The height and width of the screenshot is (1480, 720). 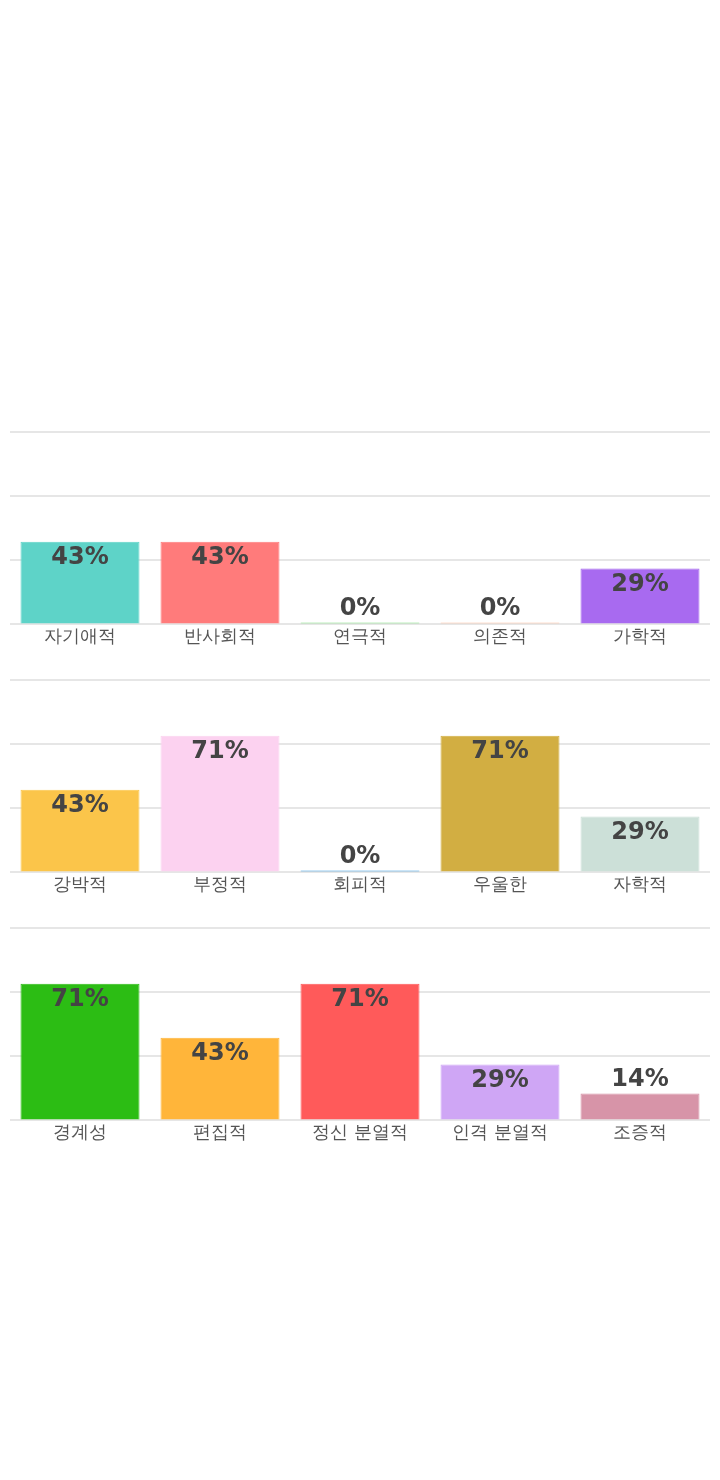 What do you see at coordinates (640, 635) in the screenshot?
I see `x-tick-label: 가학적` at bounding box center [640, 635].